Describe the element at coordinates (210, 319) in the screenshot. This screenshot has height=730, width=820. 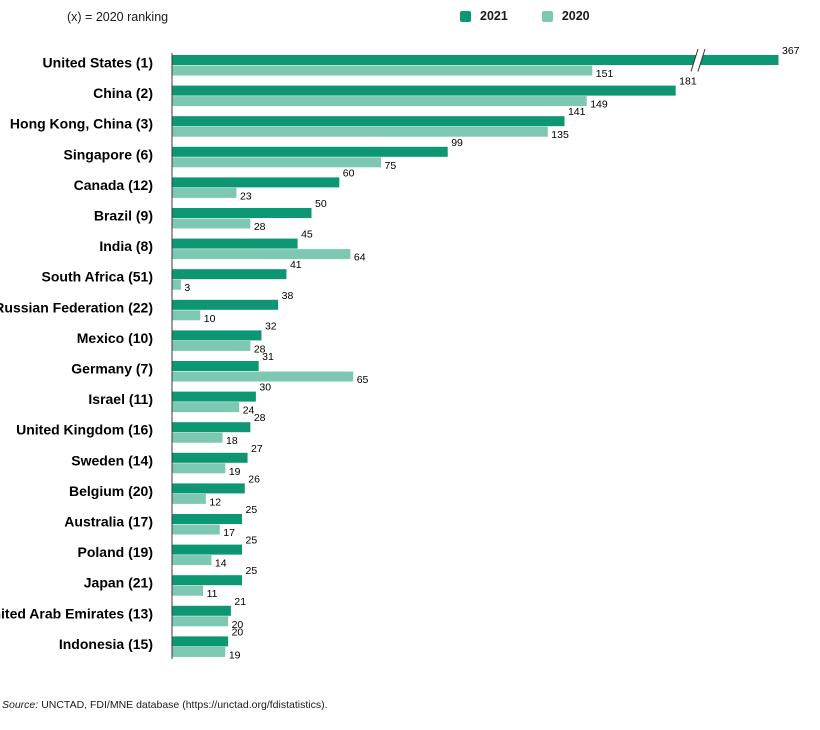
I see `data-label-2020: 10` at that location.